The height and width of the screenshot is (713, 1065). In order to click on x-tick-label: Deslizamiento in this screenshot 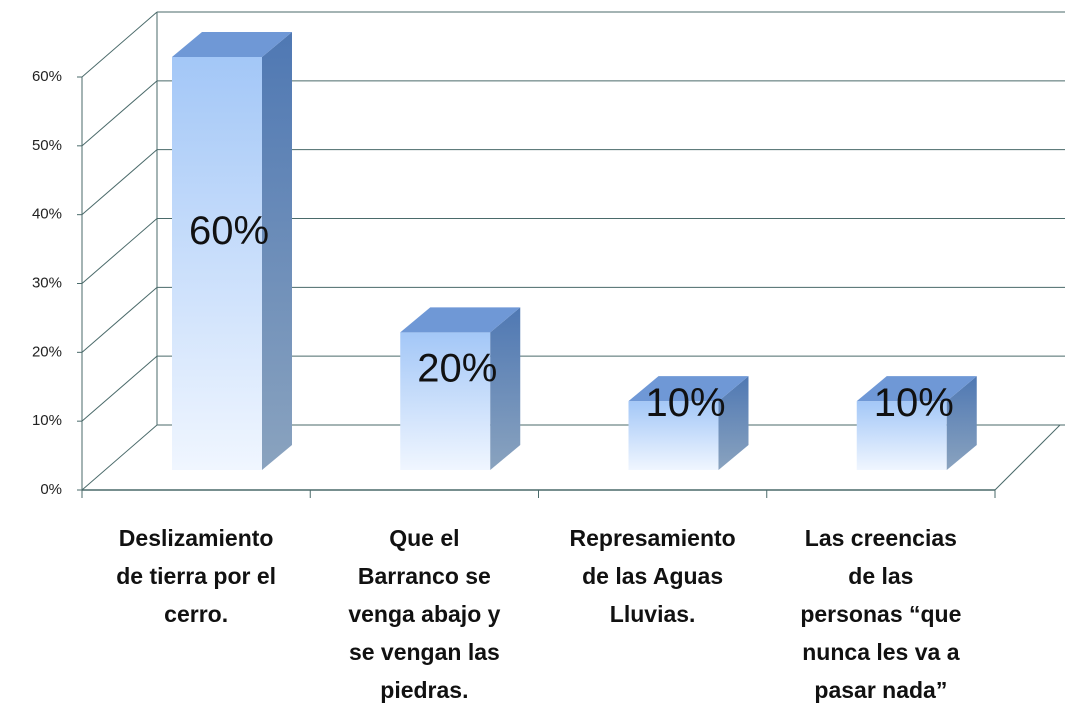, I will do `click(196, 538)`.